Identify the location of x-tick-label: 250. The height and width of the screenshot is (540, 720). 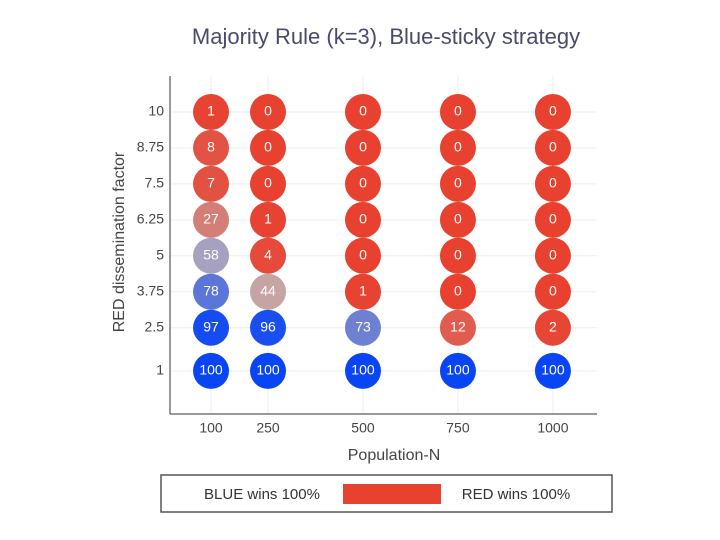
(268, 428).